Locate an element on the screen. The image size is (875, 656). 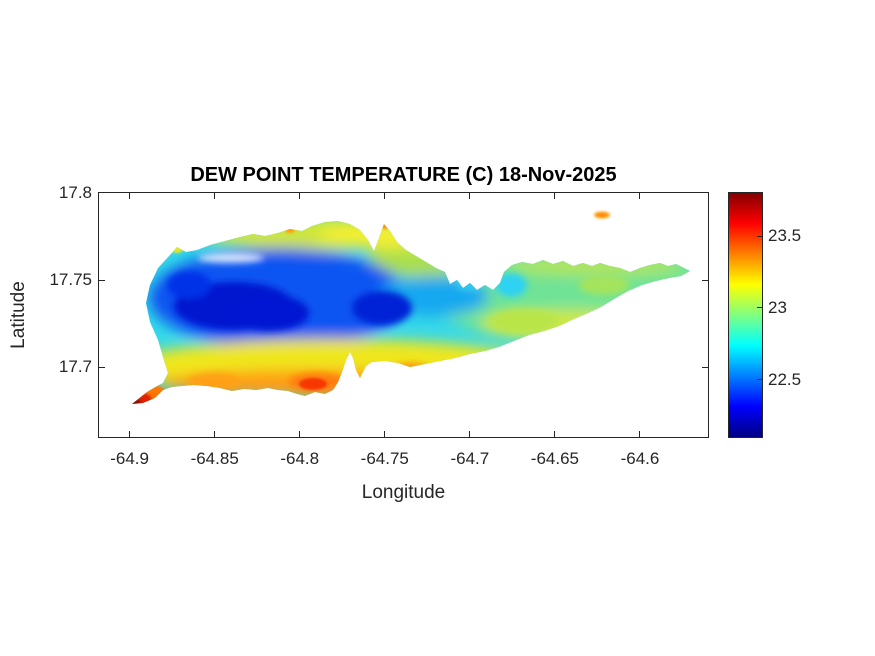
colorbar is located at coordinates (745, 315).